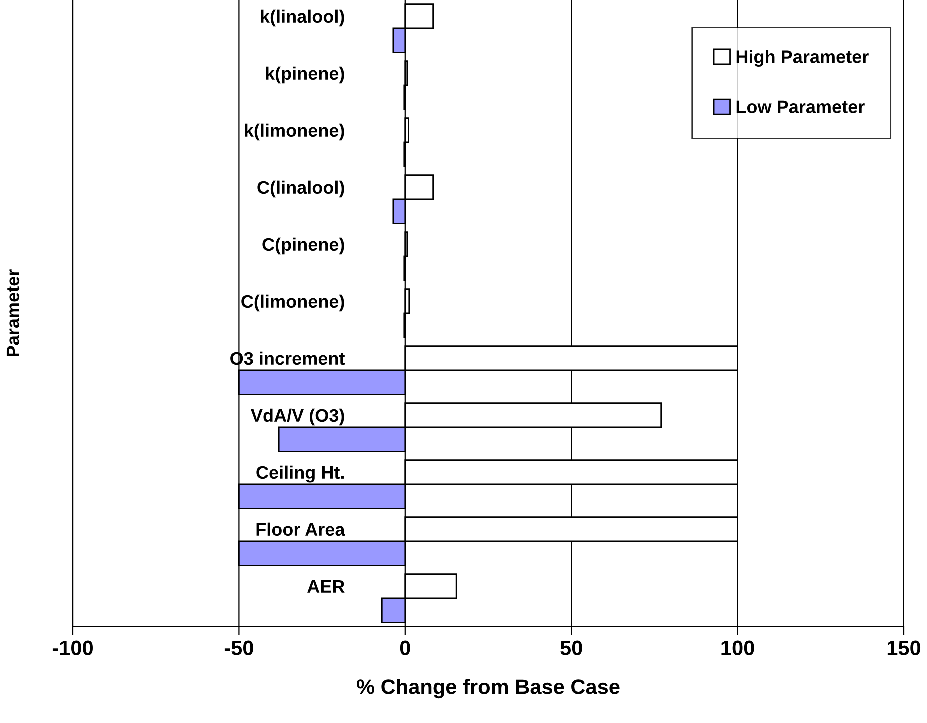 This screenshot has height=723, width=927. Describe the element at coordinates (305, 75) in the screenshot. I see `y-tick-label: k(pinene)` at that location.